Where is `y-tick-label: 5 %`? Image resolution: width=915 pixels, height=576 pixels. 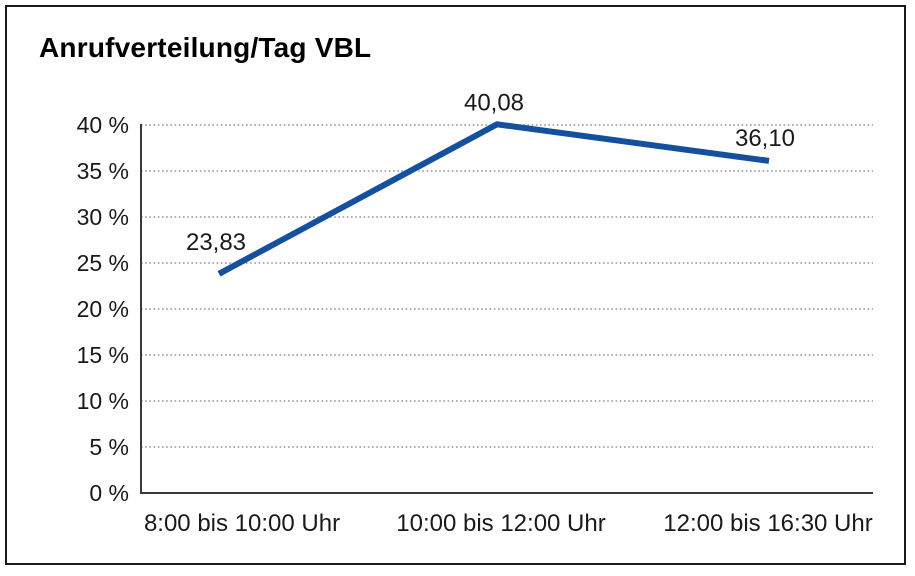 y-tick-label: 5 % is located at coordinates (109, 447).